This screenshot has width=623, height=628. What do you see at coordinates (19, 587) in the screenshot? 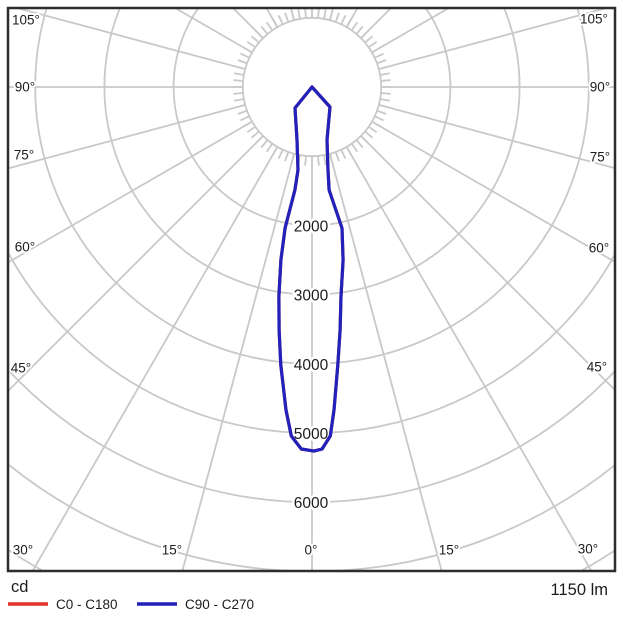
I see `unit-label: cd` at bounding box center [19, 587].